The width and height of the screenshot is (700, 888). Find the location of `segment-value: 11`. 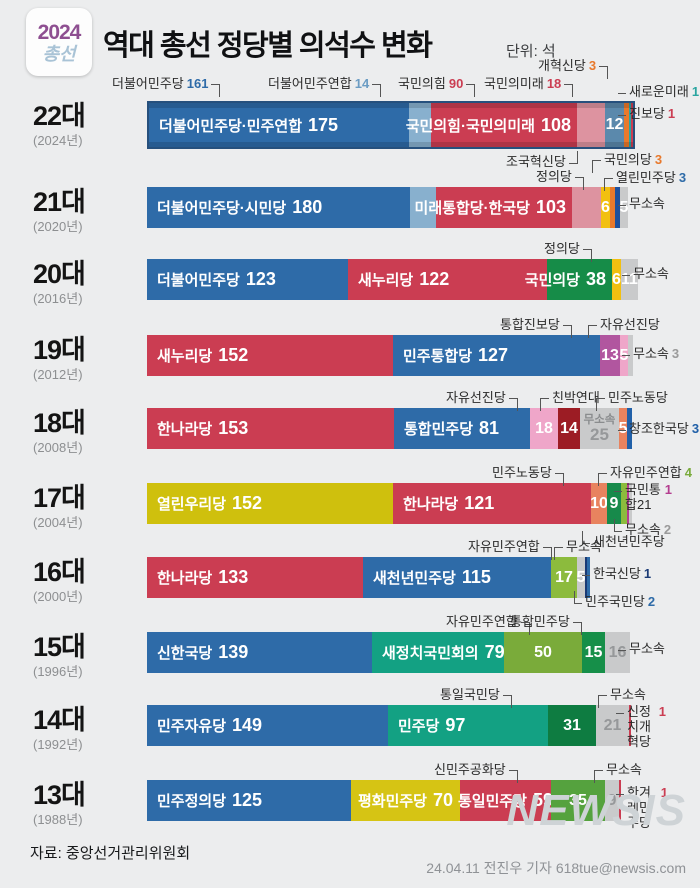

segment-value: 11 is located at coordinates (629, 279).